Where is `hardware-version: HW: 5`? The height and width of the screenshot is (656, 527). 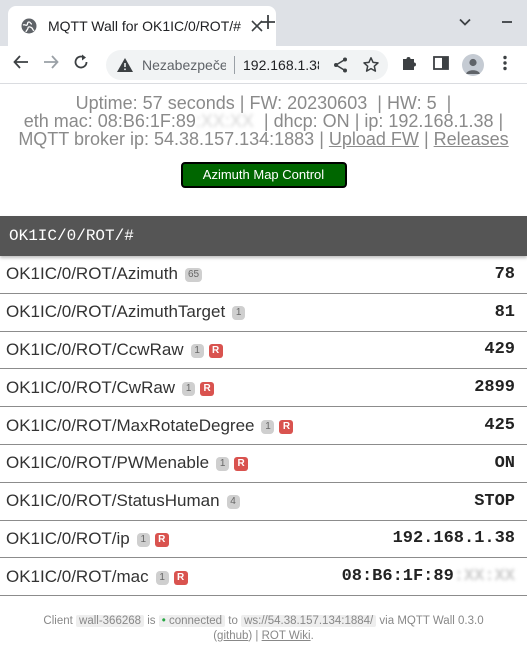 hardware-version: HW: 5 is located at coordinates (411, 103).